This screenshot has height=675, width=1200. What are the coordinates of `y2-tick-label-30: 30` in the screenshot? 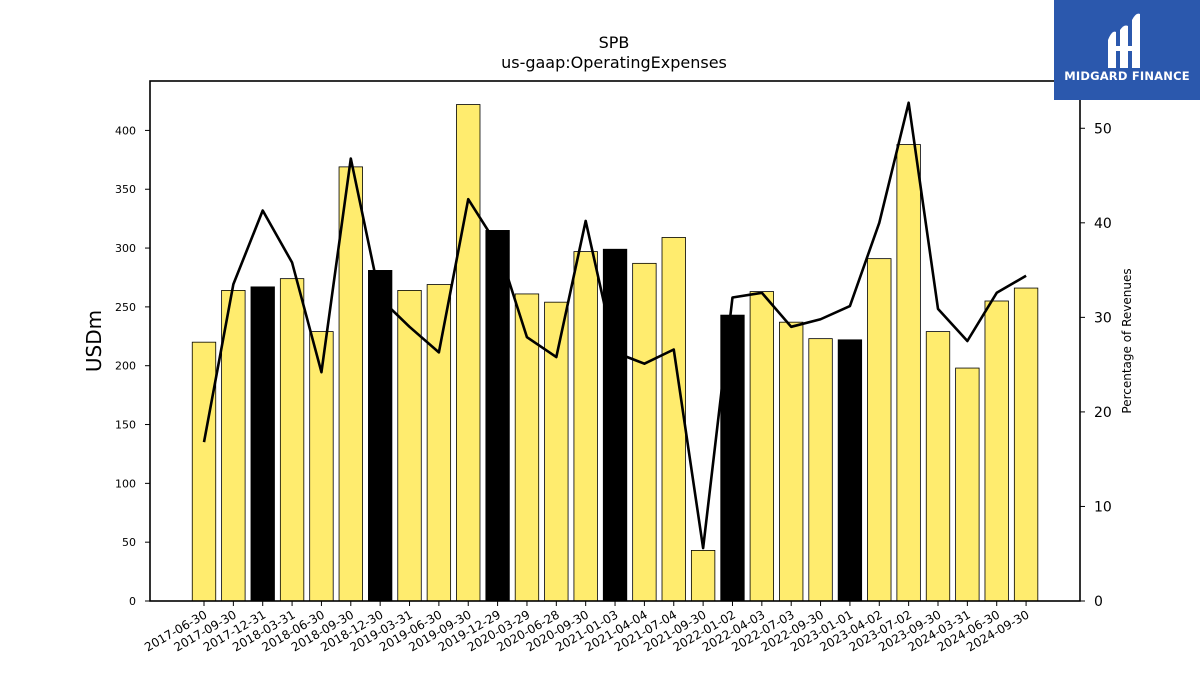 It's located at (1103, 318).